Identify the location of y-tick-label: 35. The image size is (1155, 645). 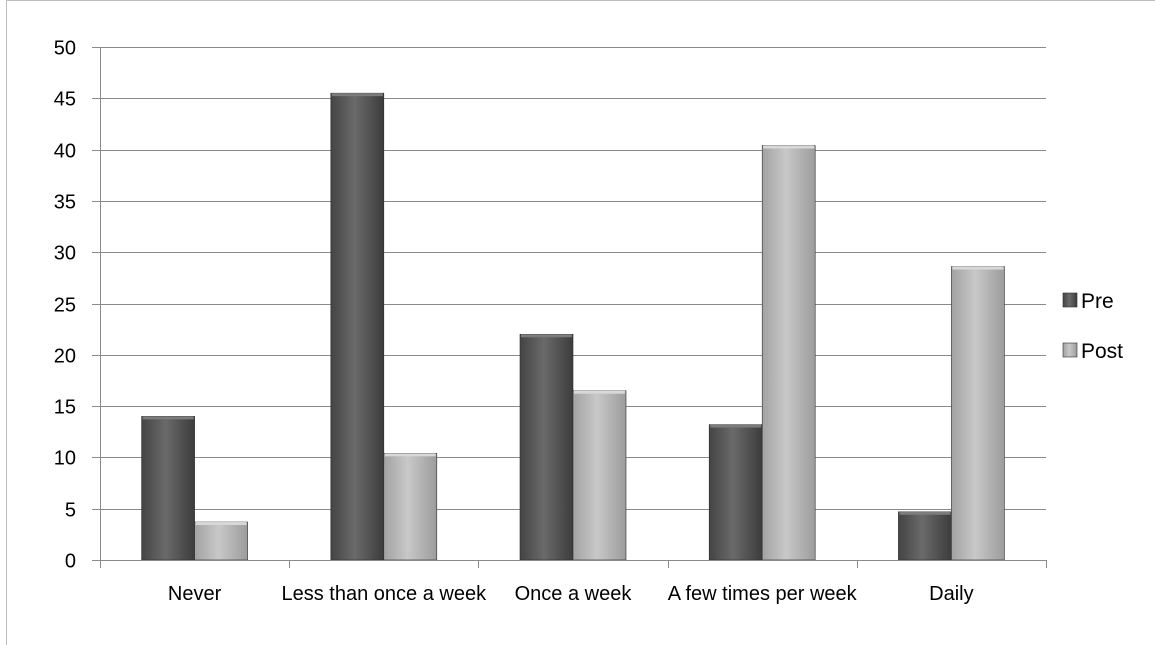
(65, 203).